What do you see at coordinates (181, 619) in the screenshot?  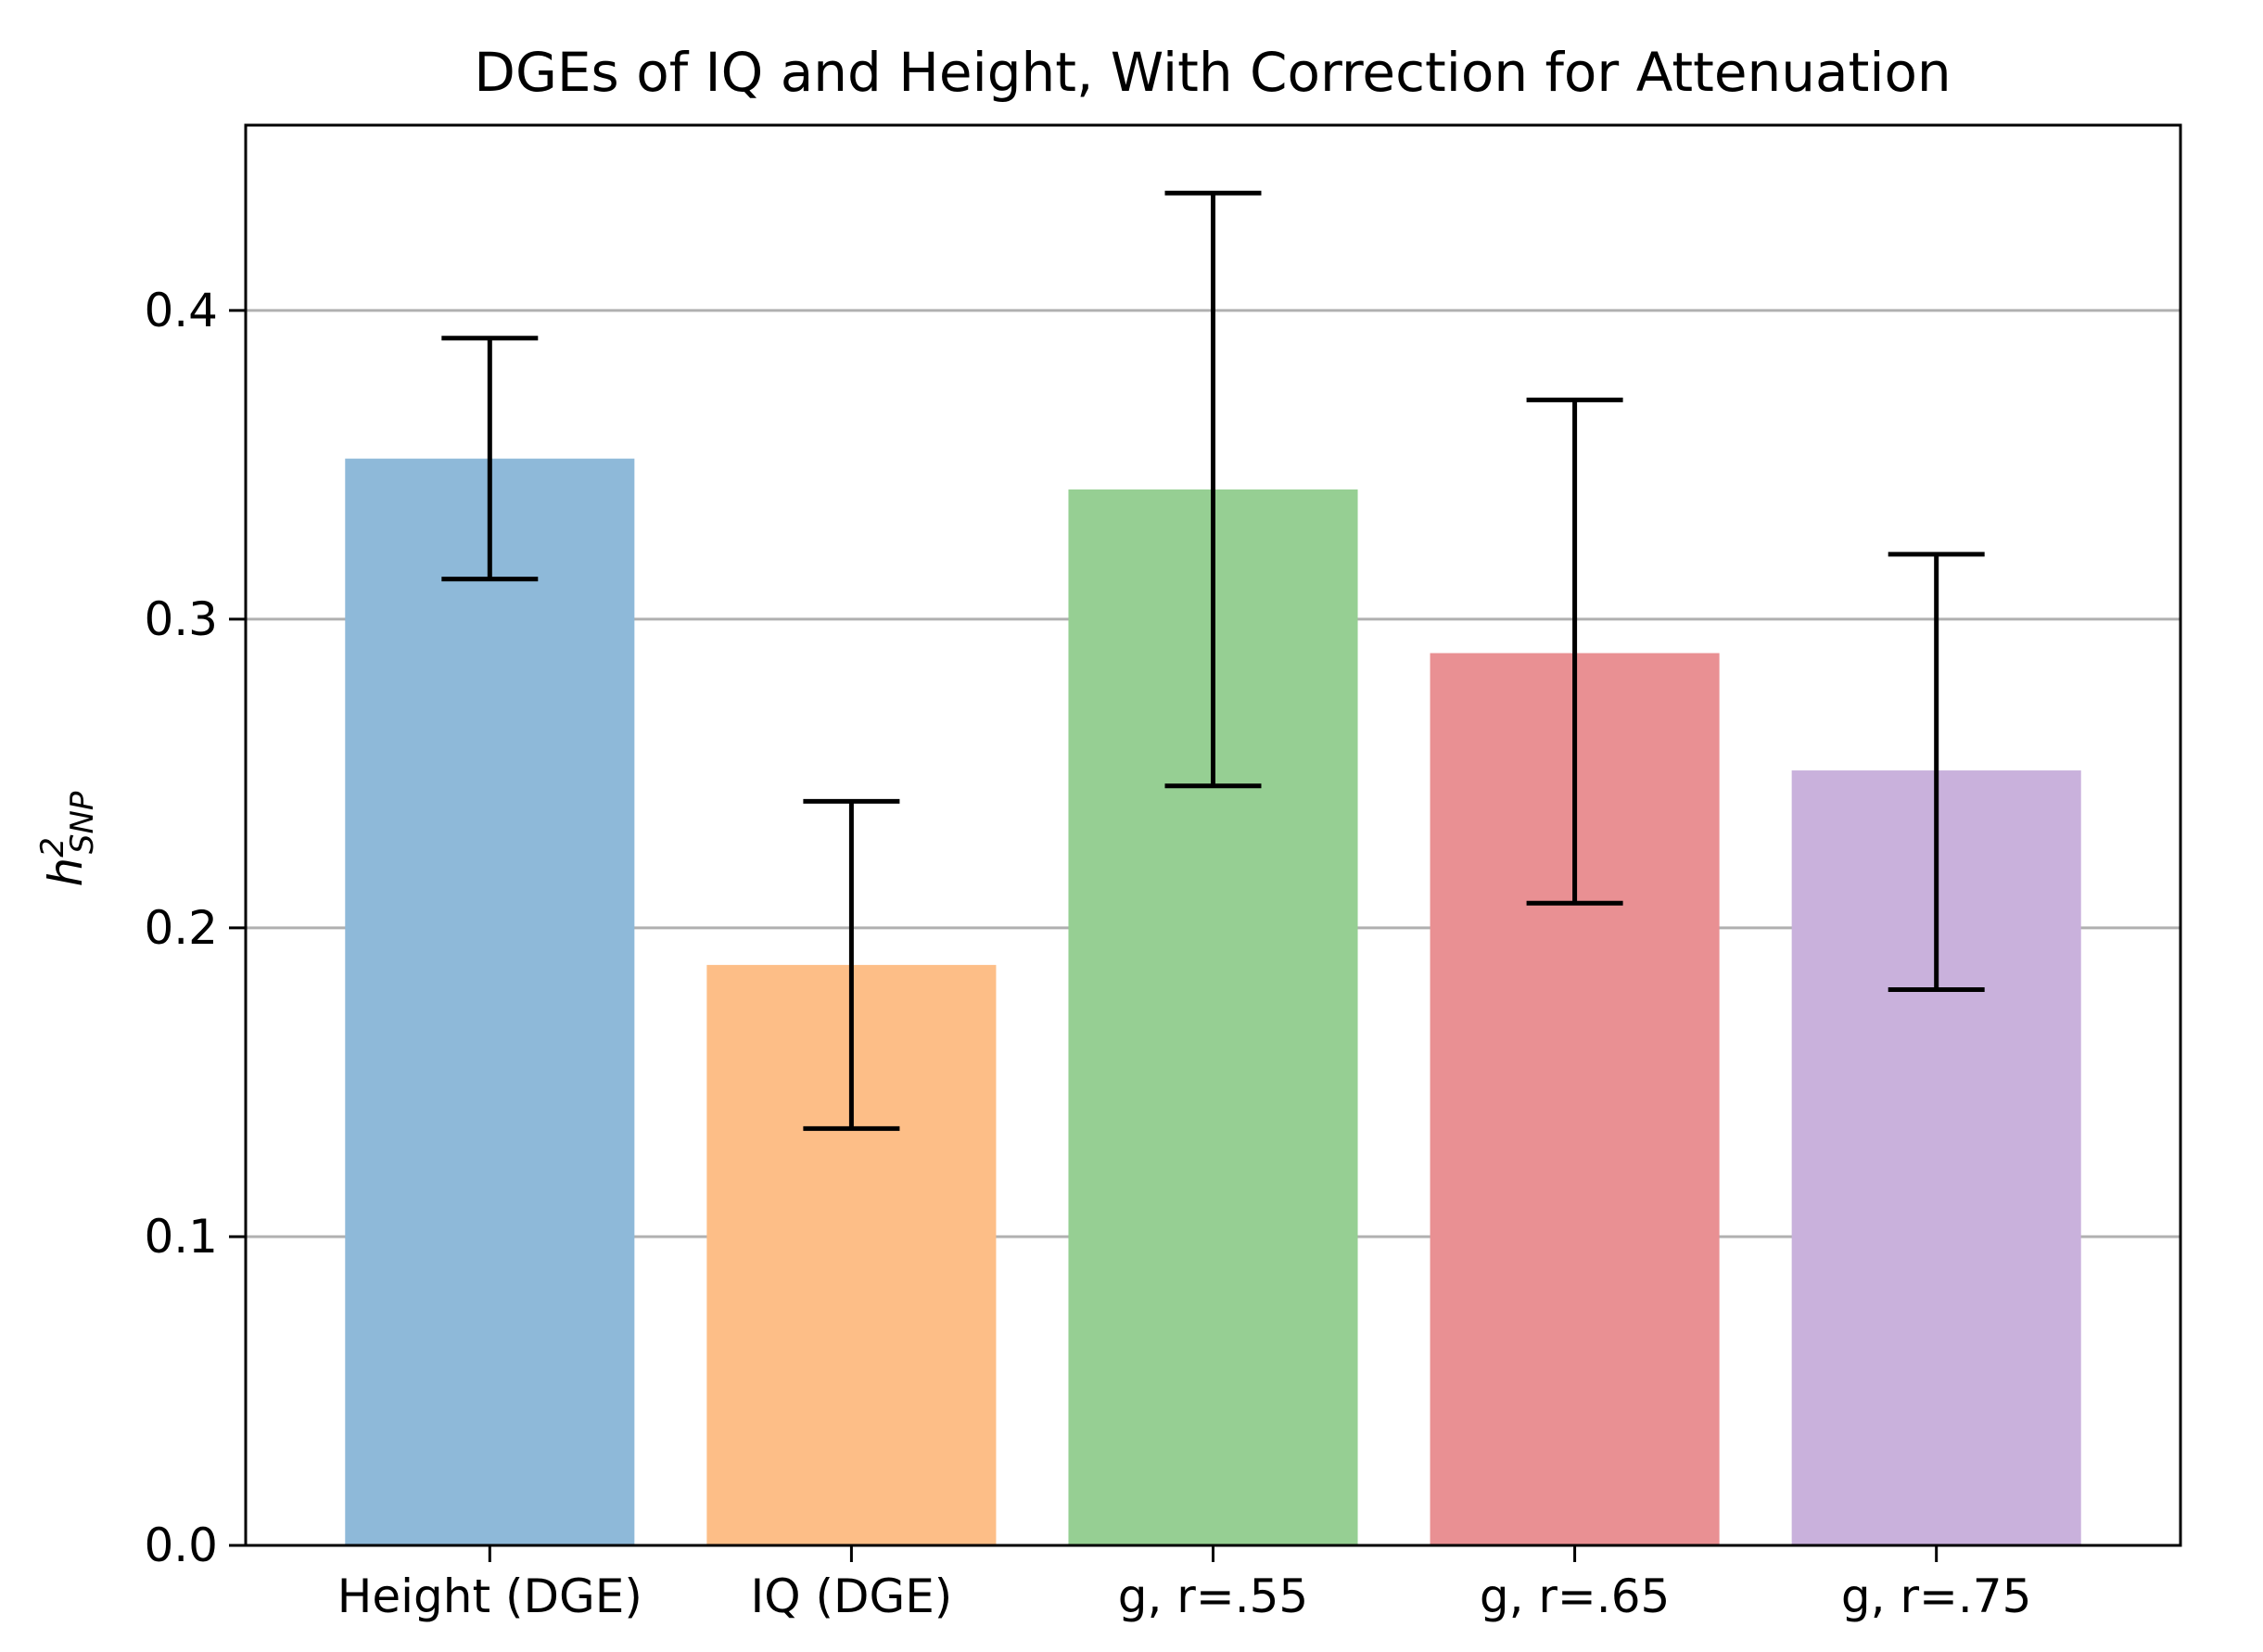 I see `y-tick-label: 0.3` at bounding box center [181, 619].